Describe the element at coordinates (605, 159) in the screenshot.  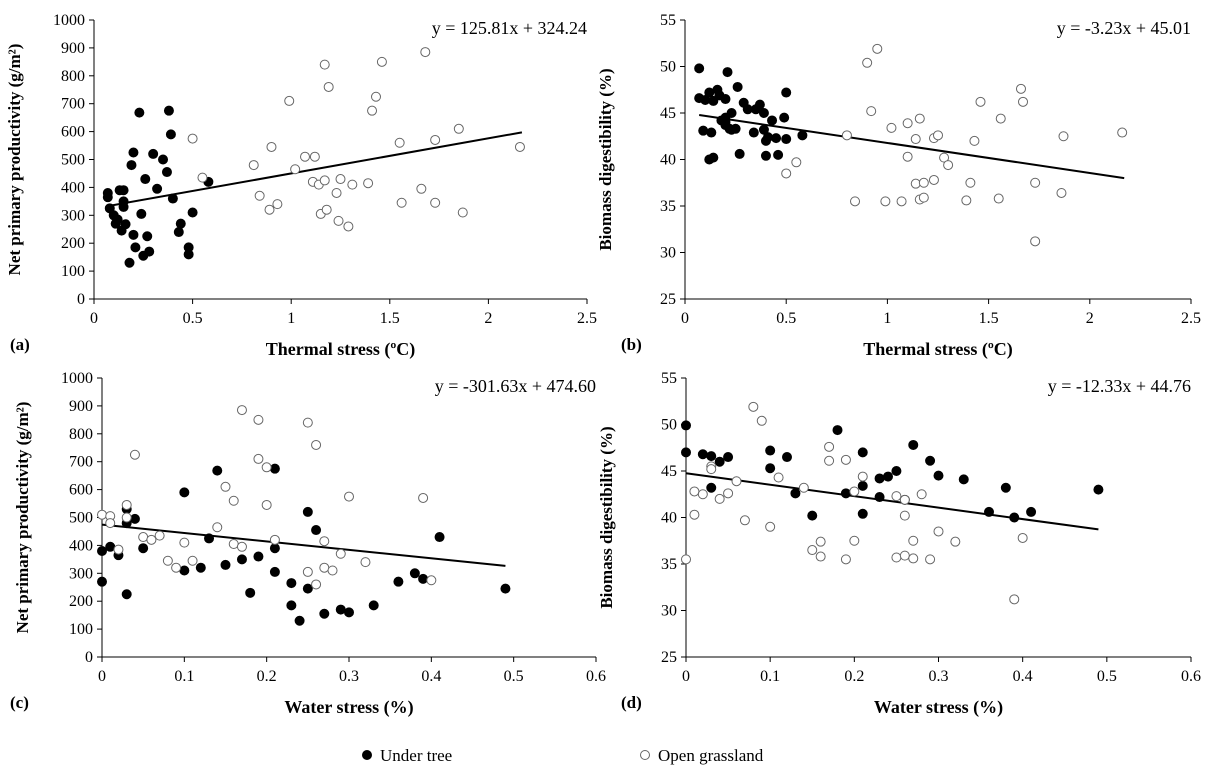
I see `y-axis-label: Biomass digestibility (%)` at that location.